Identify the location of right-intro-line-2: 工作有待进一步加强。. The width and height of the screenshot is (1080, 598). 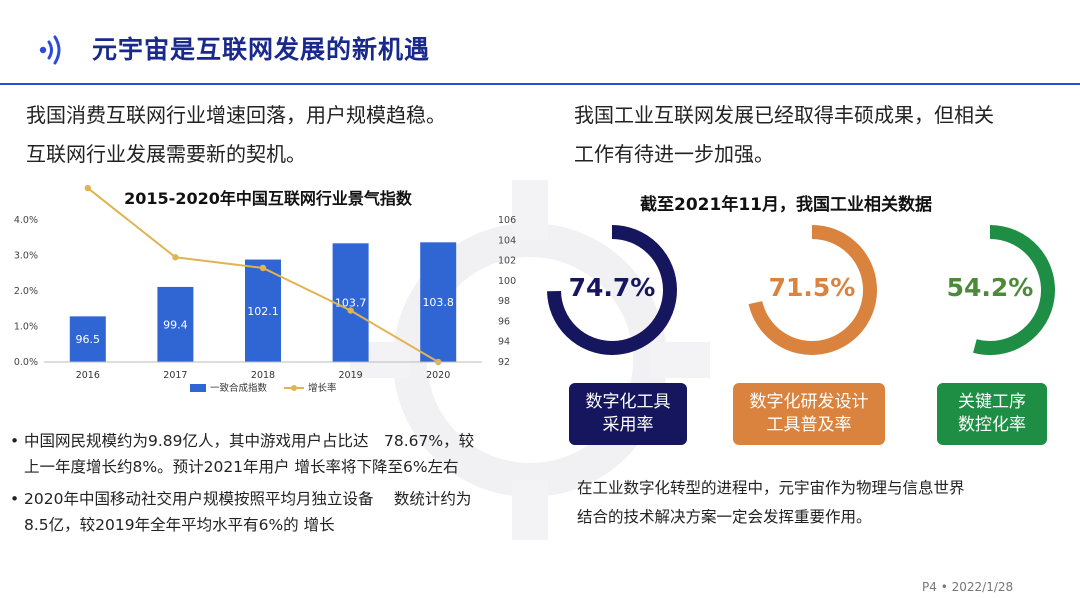
(674, 154).